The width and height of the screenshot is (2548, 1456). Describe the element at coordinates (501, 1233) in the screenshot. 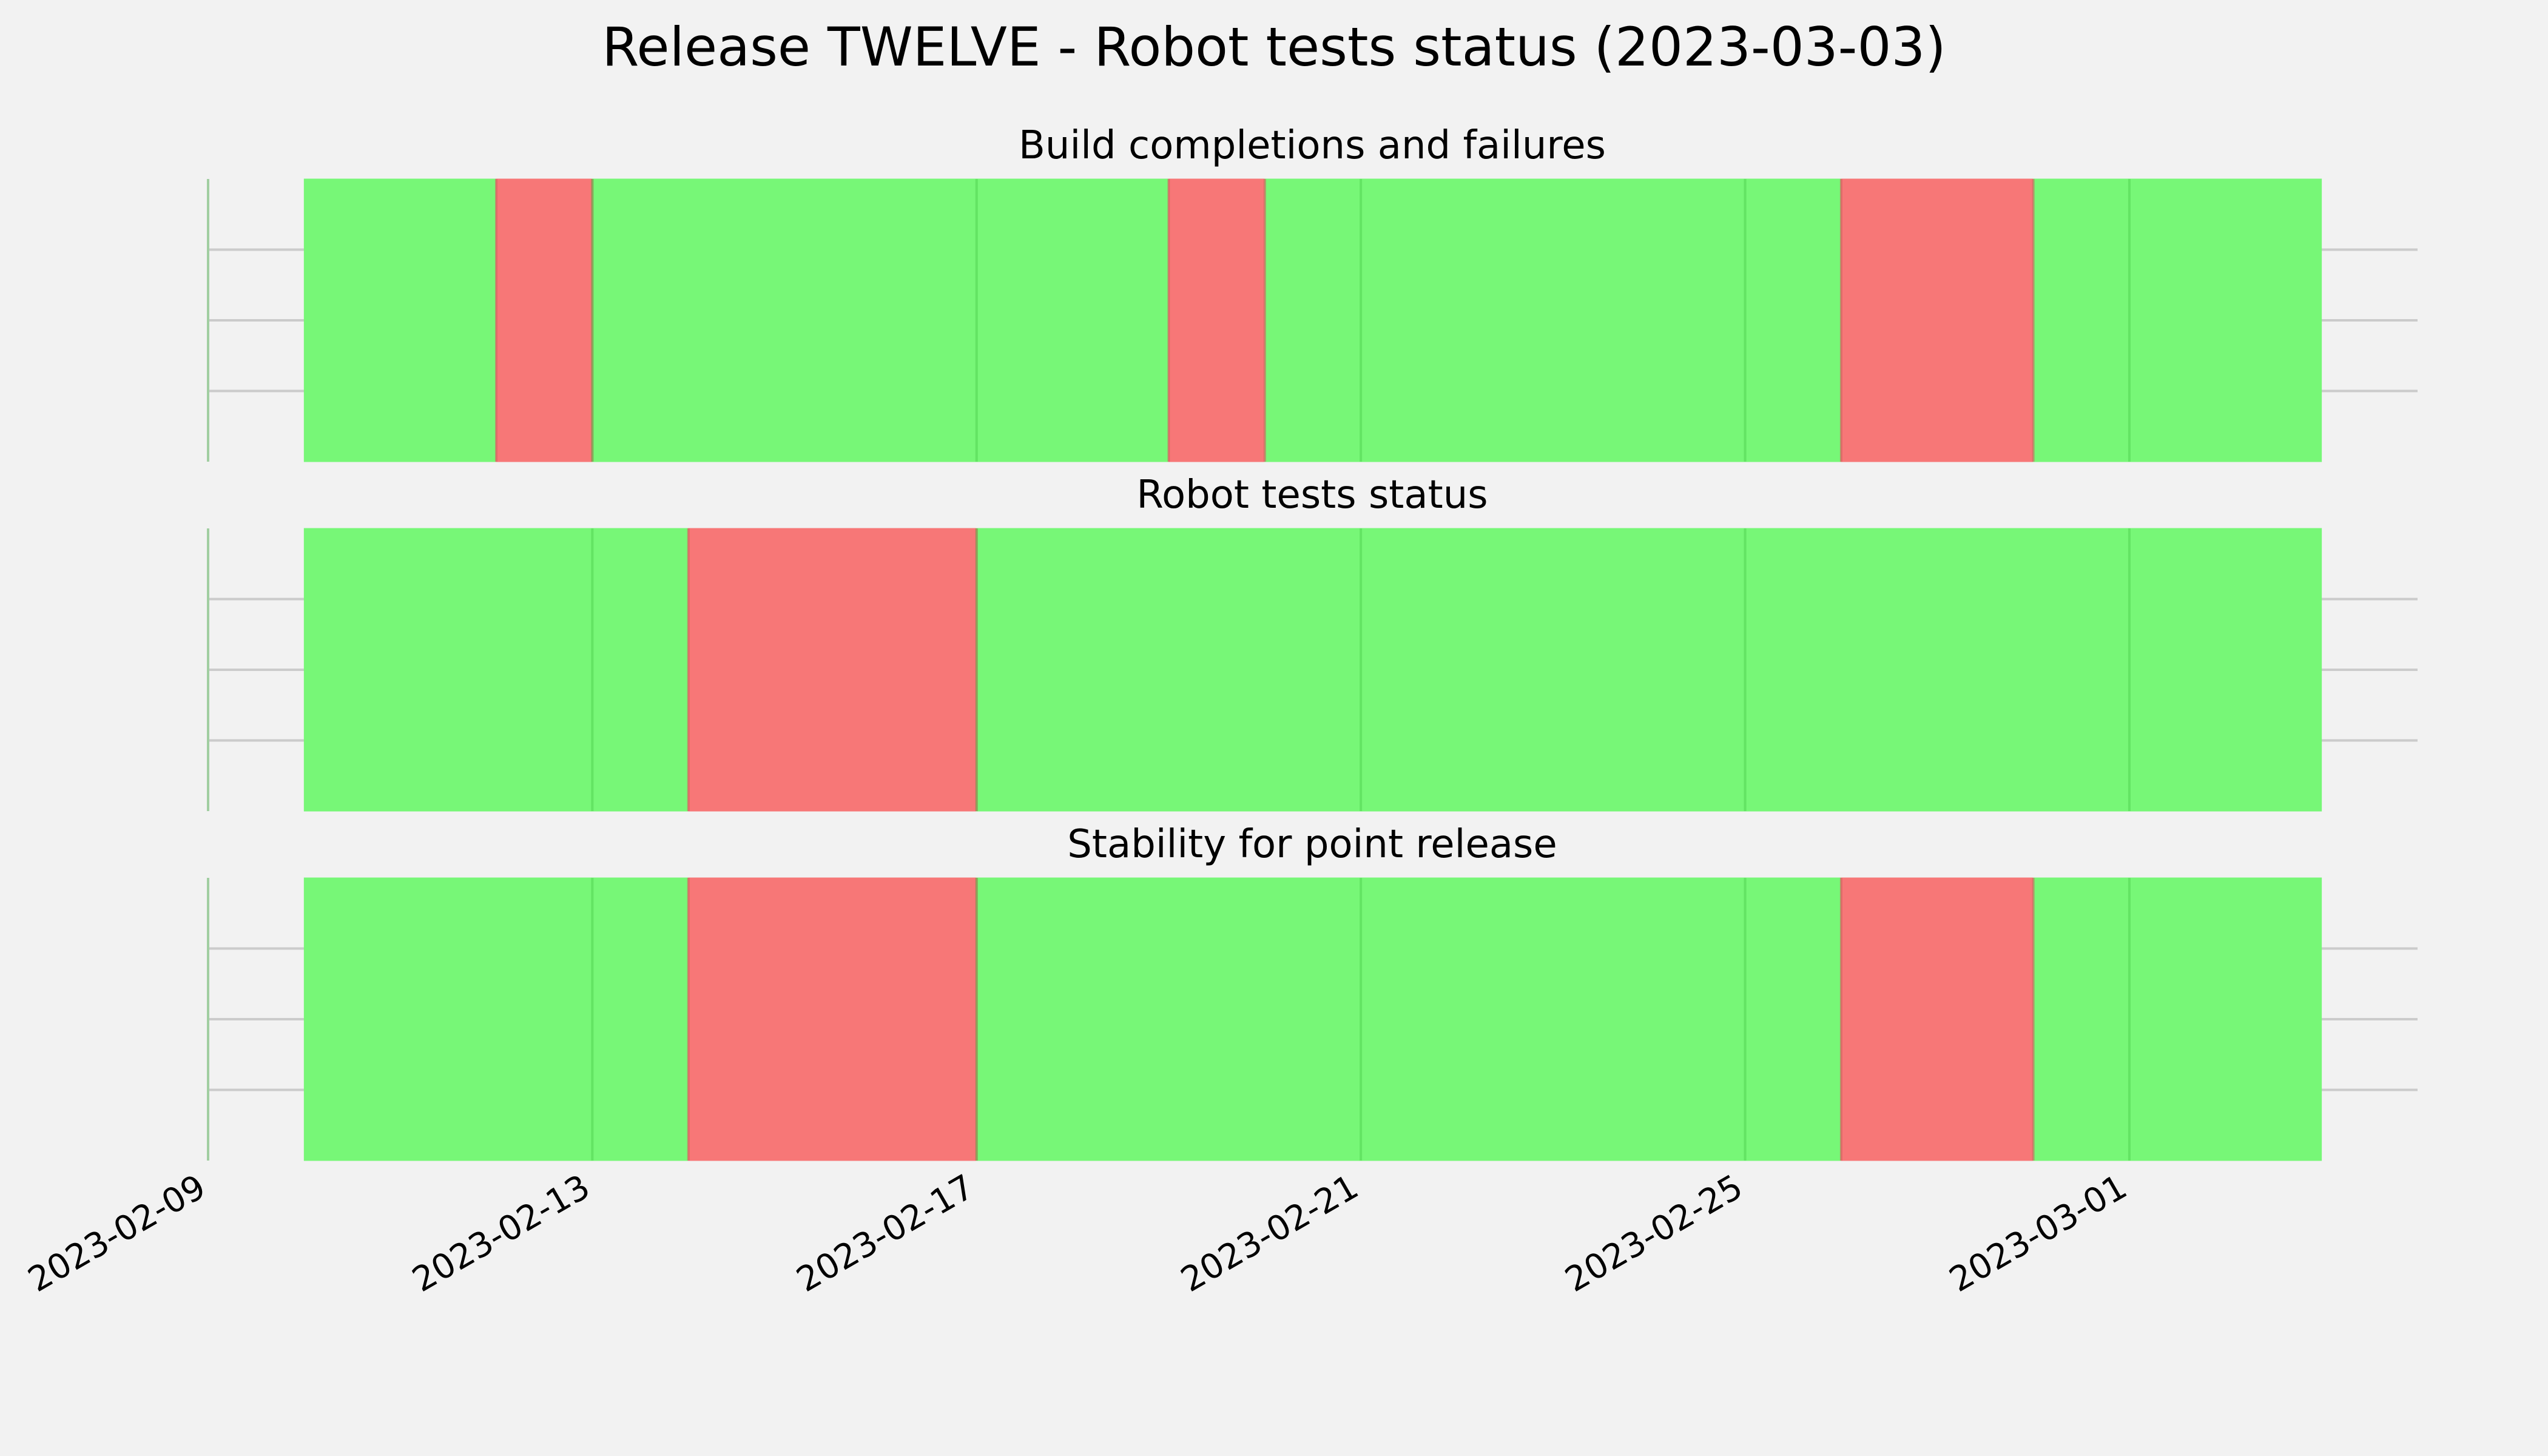

I see `x-tick-label: 2023-02-13` at that location.